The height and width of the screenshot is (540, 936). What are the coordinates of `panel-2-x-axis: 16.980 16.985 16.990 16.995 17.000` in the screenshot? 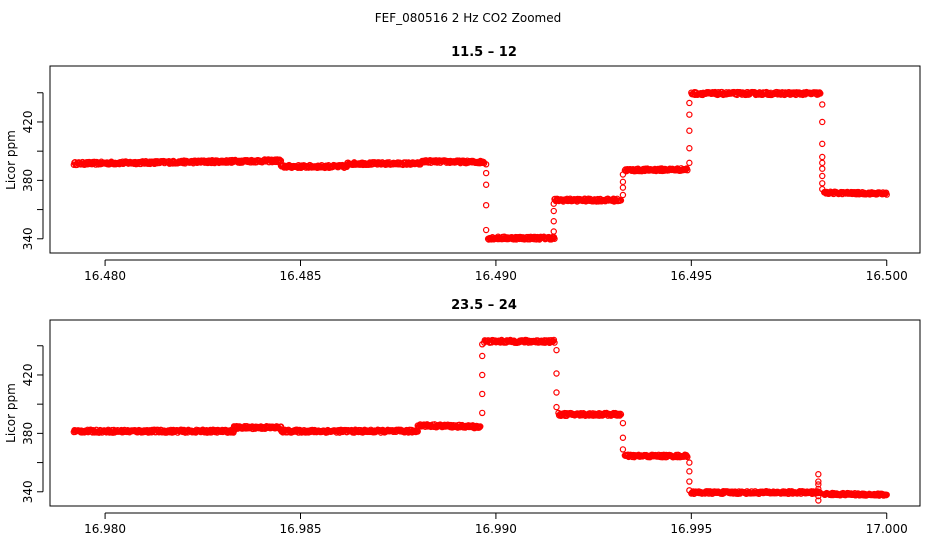 It's located at (496, 524).